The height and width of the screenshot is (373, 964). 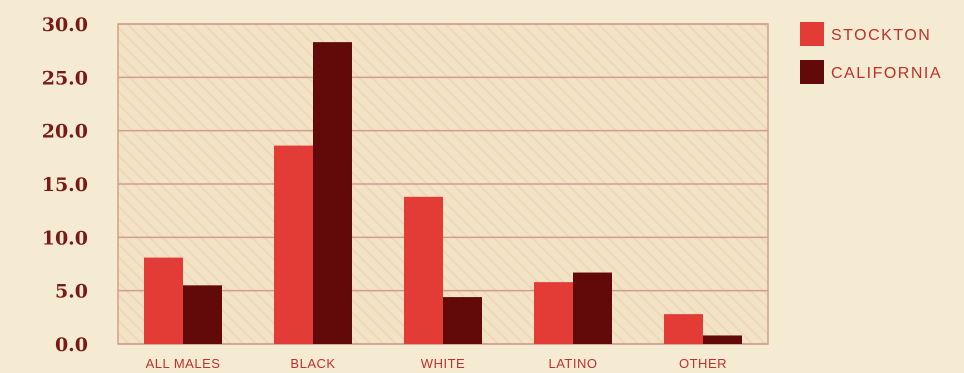 I want to click on bar-california-all-males, so click(x=202, y=314).